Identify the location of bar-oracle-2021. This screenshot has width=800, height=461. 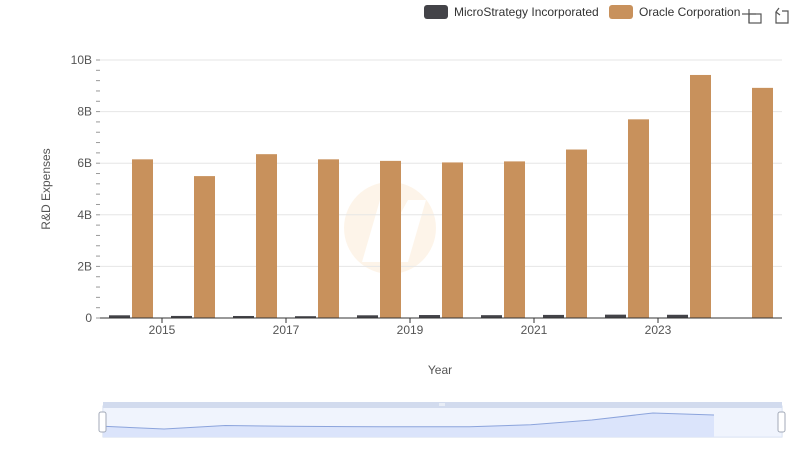
(576, 233).